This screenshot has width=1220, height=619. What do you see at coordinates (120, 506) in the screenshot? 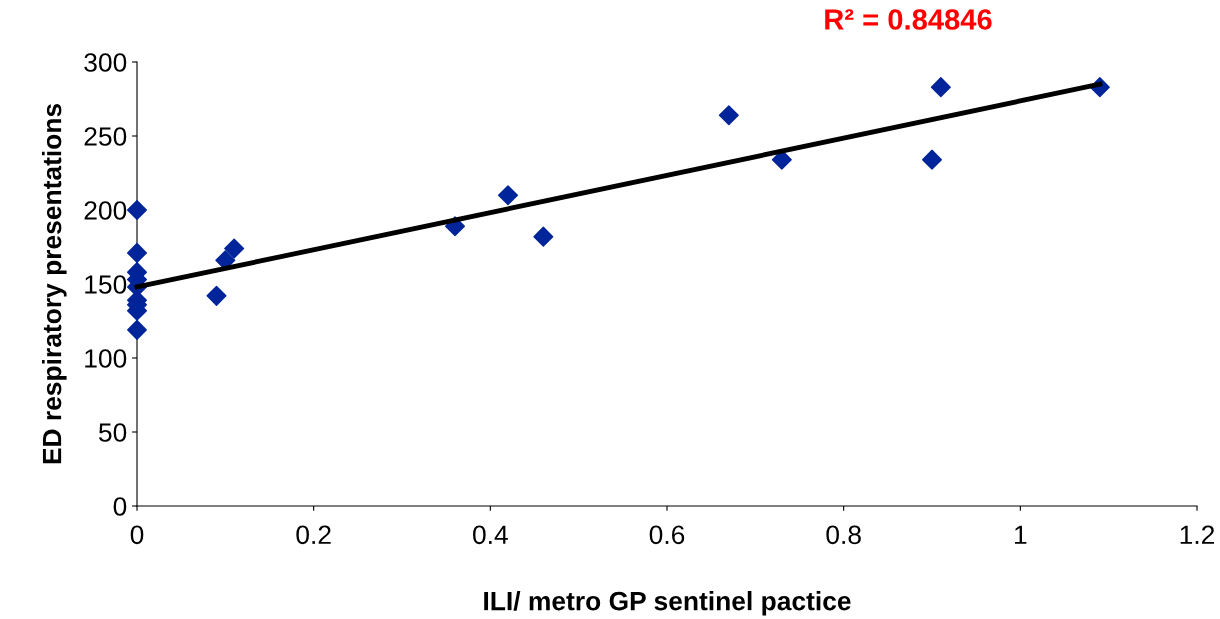
I see `y-tick-label: 0` at bounding box center [120, 506].